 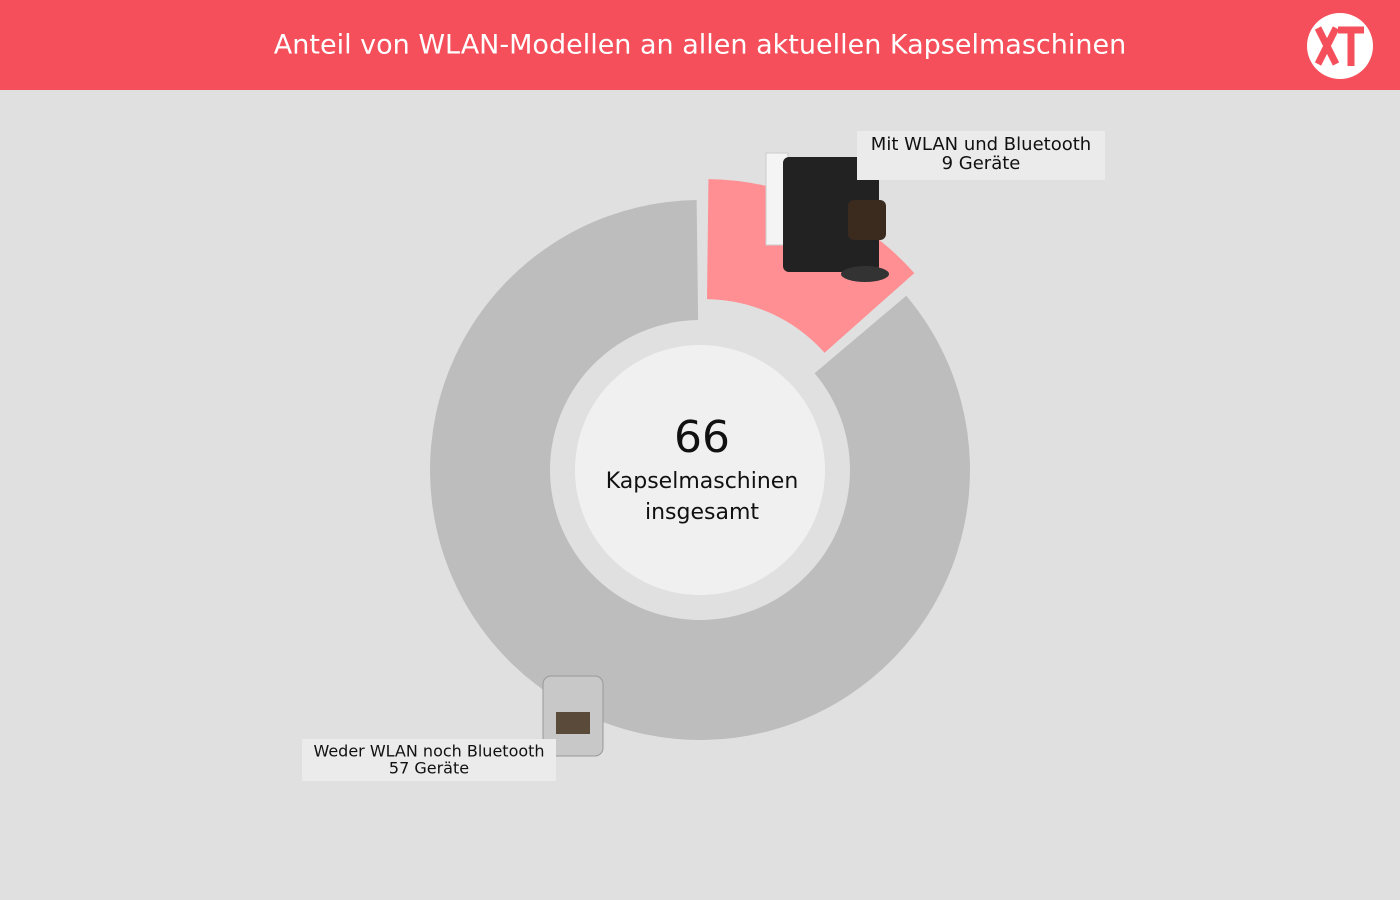 What do you see at coordinates (702, 437) in the screenshot?
I see `center-value: 66` at bounding box center [702, 437].